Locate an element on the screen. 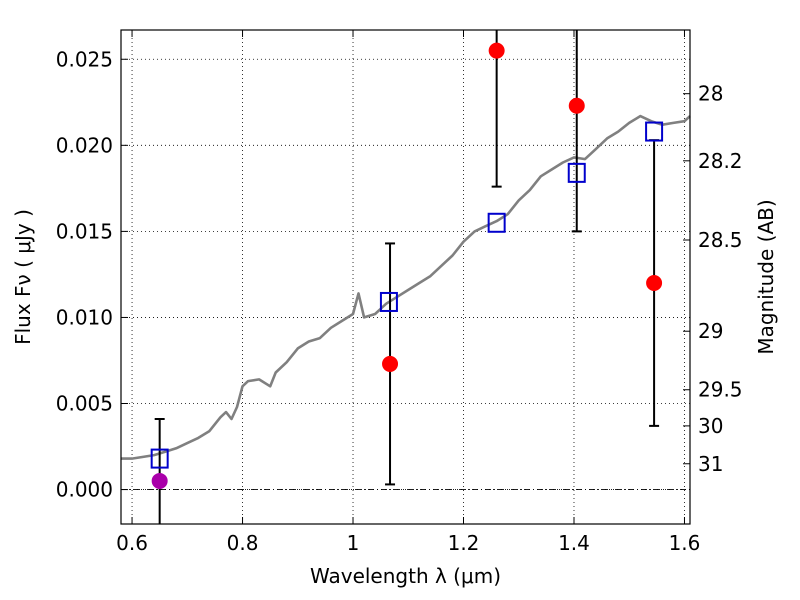 The width and height of the screenshot is (800, 600). x-tick-label: 1.4 is located at coordinates (574, 543).